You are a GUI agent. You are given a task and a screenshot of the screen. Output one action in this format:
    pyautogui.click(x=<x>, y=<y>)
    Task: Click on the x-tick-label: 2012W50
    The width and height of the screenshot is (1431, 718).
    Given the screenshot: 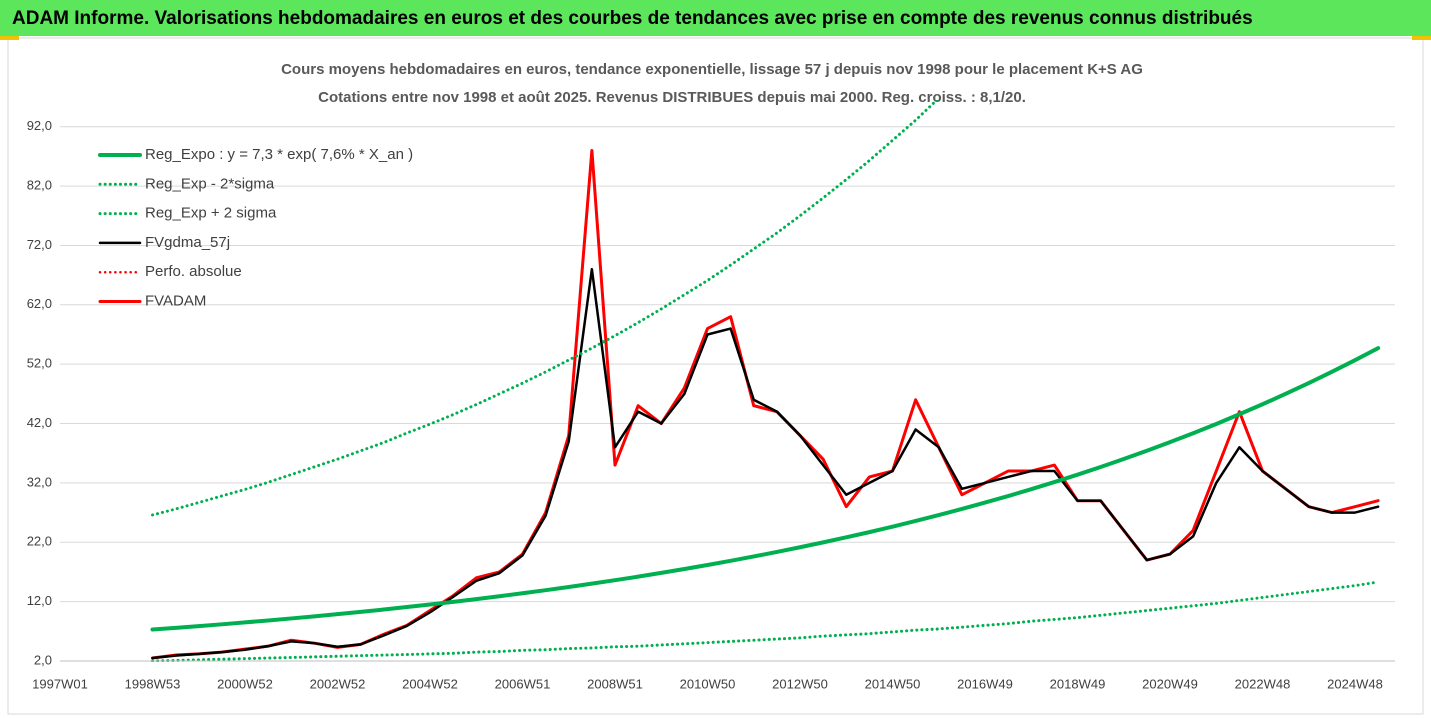 What is the action you would take?
    pyautogui.click(x=800, y=683)
    